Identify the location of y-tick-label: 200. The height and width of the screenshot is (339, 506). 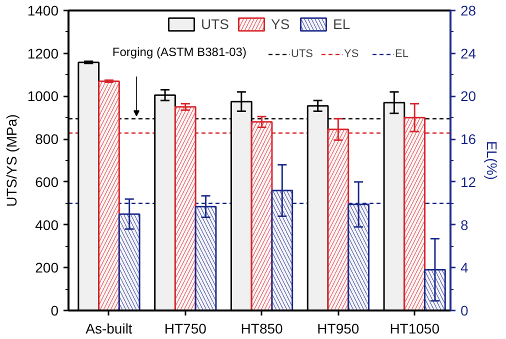
(47, 268).